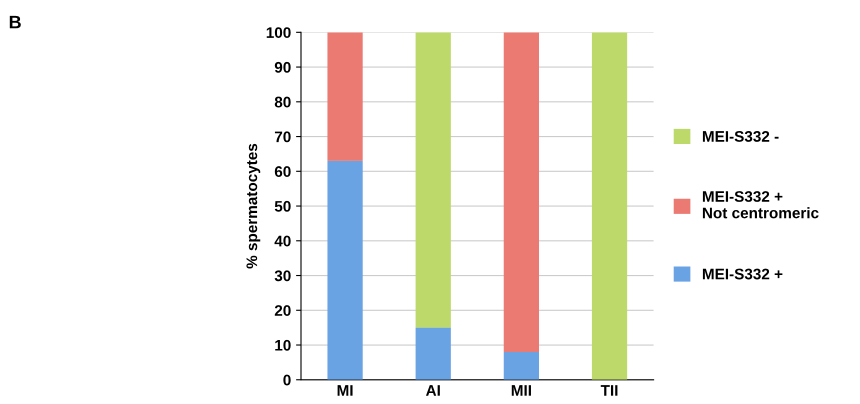 The image size is (860, 404). What do you see at coordinates (278, 32) in the screenshot?
I see `y-tick-label: 100` at bounding box center [278, 32].